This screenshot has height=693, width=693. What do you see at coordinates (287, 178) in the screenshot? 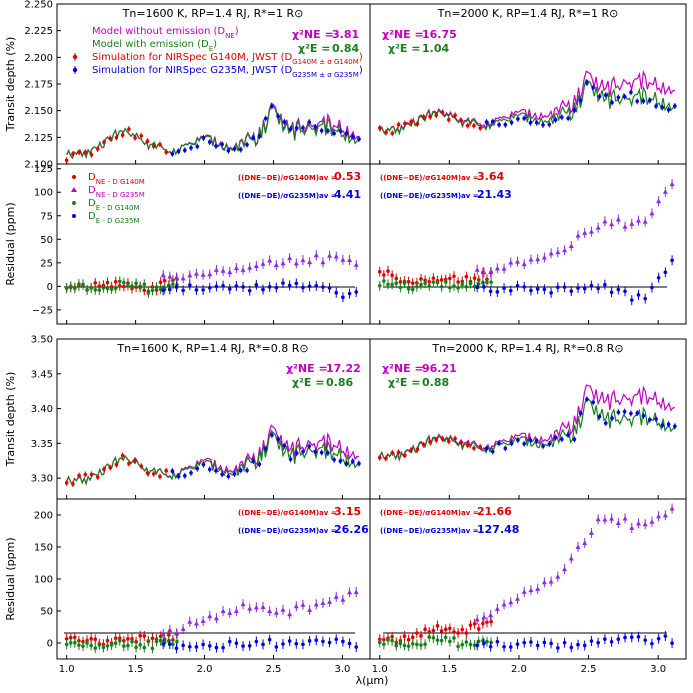
I see `avg-g140-ml-label: ((DNE−DE)/σG140M)av =` at bounding box center [287, 178].